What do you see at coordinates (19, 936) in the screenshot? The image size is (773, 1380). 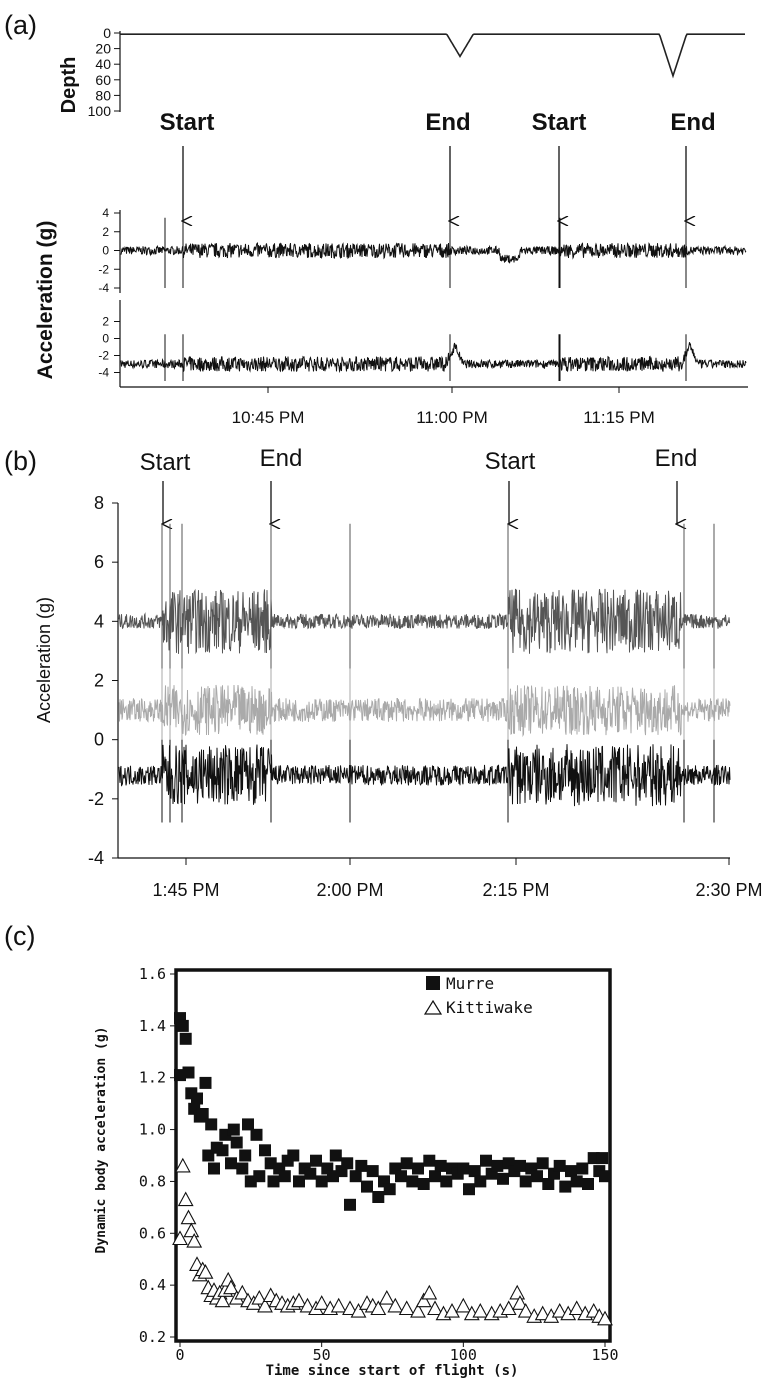 I see `panel-c-label: (c)` at bounding box center [19, 936].